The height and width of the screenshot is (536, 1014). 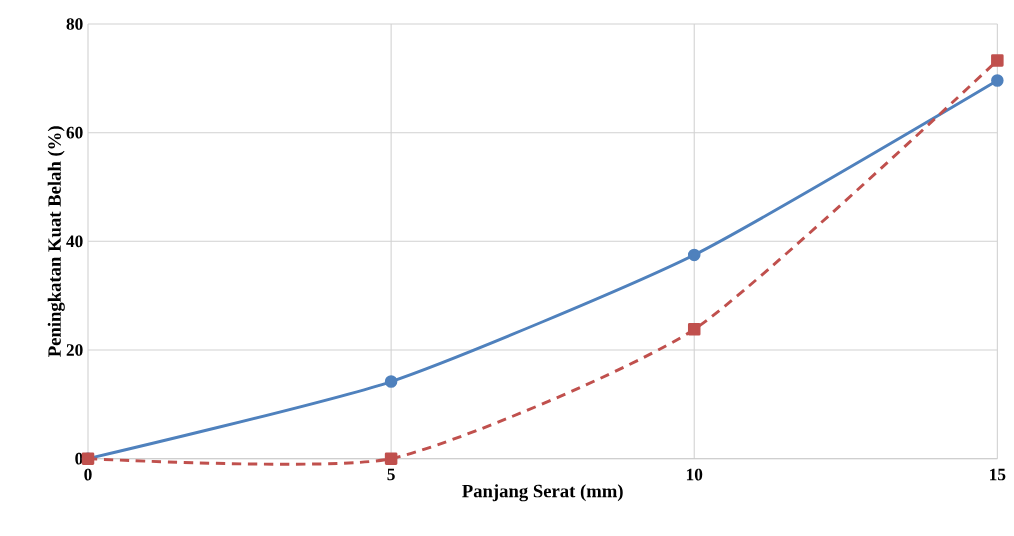 What do you see at coordinates (56, 241) in the screenshot?
I see `y-axis-title: Peningkatan Kuat Belah (%)` at bounding box center [56, 241].